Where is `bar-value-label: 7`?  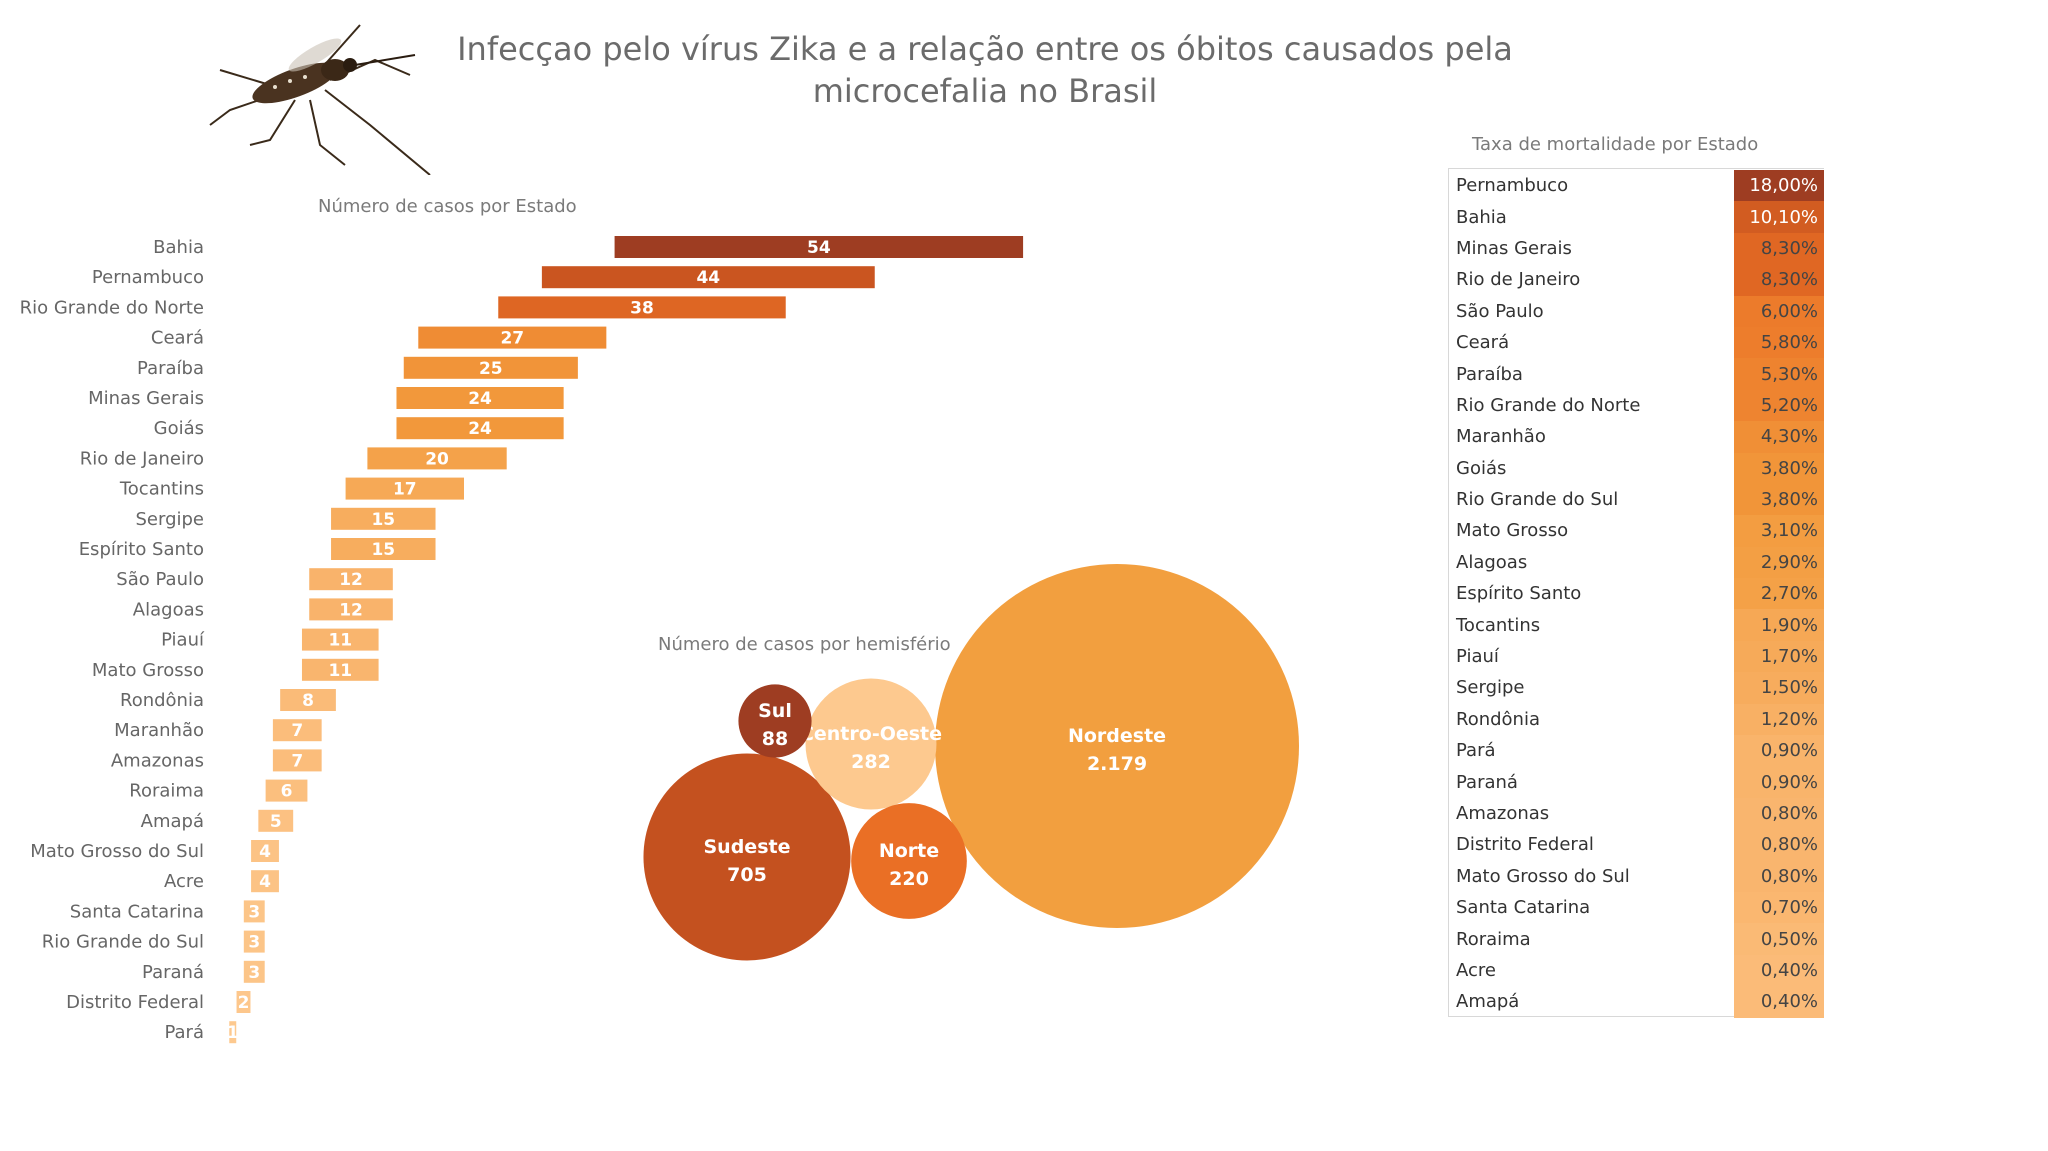
bar-value-label: 7 is located at coordinates (297, 731).